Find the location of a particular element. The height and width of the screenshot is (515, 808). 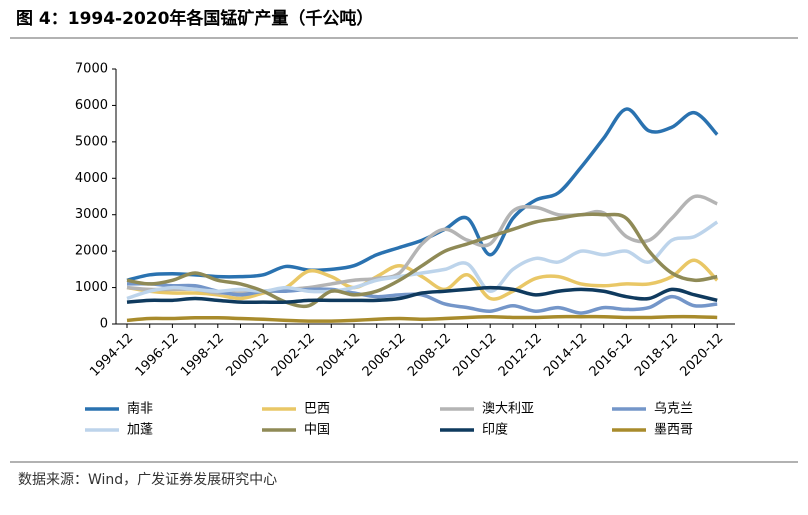

y-tick-label: 4000 is located at coordinates (91, 178).